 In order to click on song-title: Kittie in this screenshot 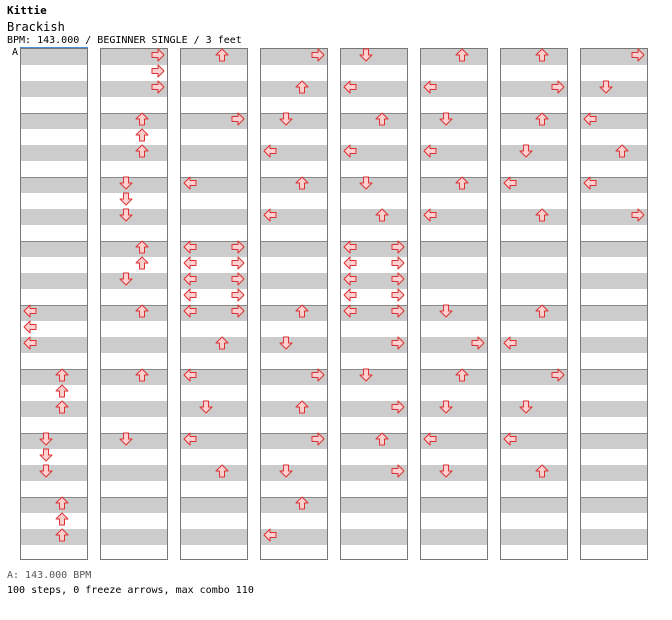, I will do `click(27, 10)`.